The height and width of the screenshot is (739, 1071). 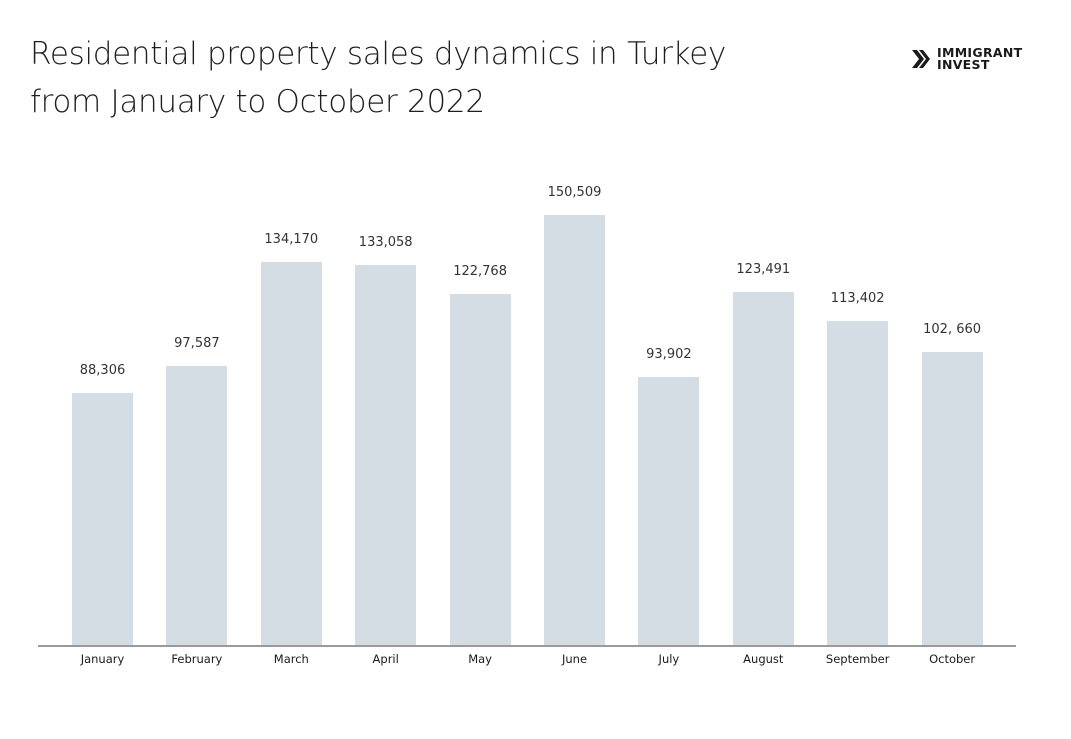 I want to click on value-label: 134,170, so click(x=291, y=239).